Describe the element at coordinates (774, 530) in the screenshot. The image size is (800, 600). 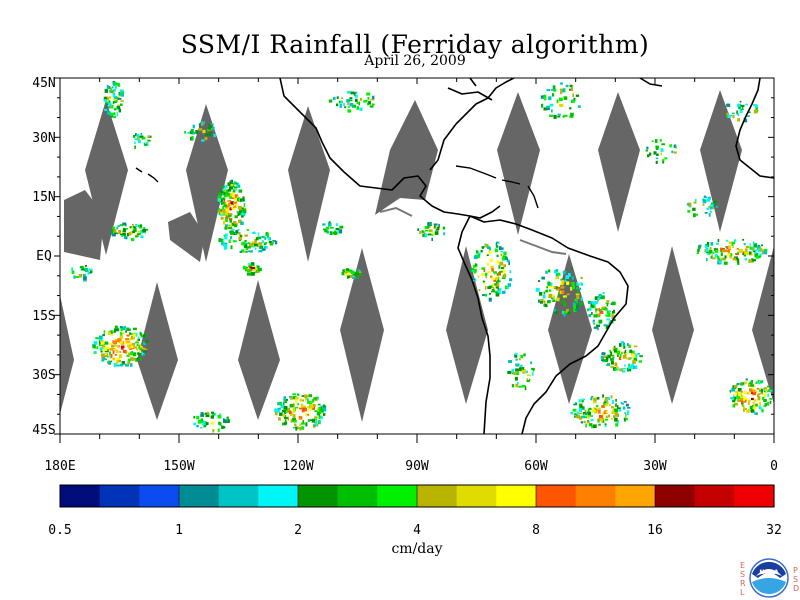
I see `colorbar-label: 32` at that location.